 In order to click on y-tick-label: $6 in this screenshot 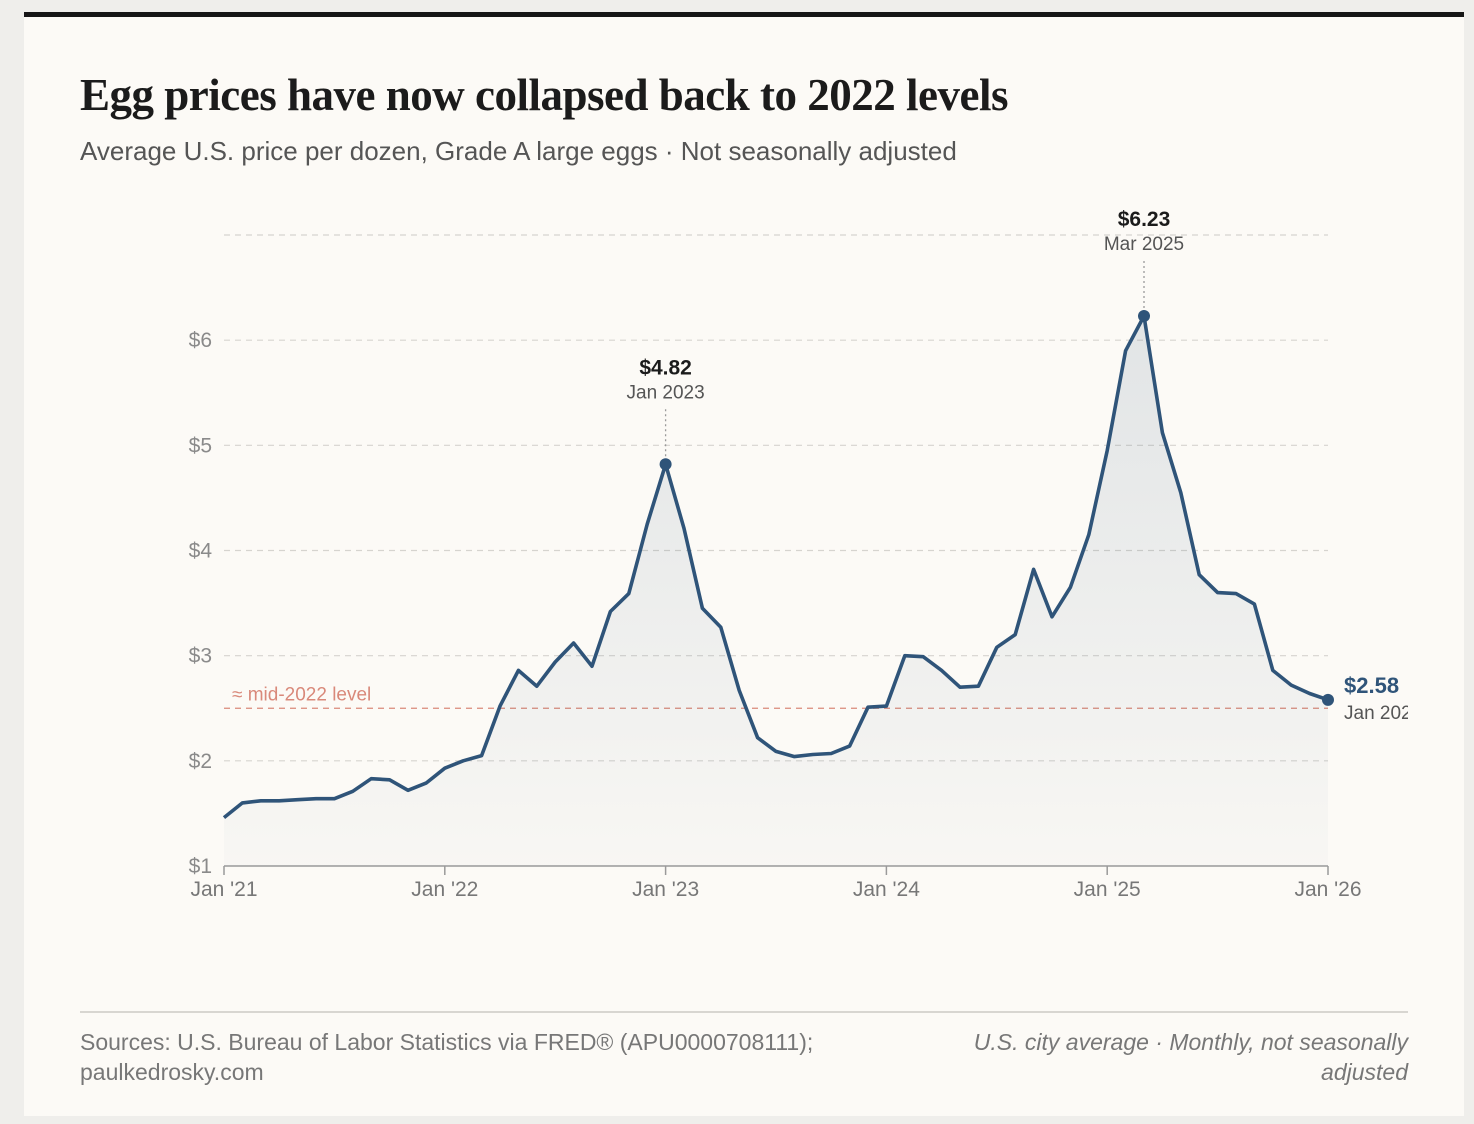, I will do `click(200, 340)`.